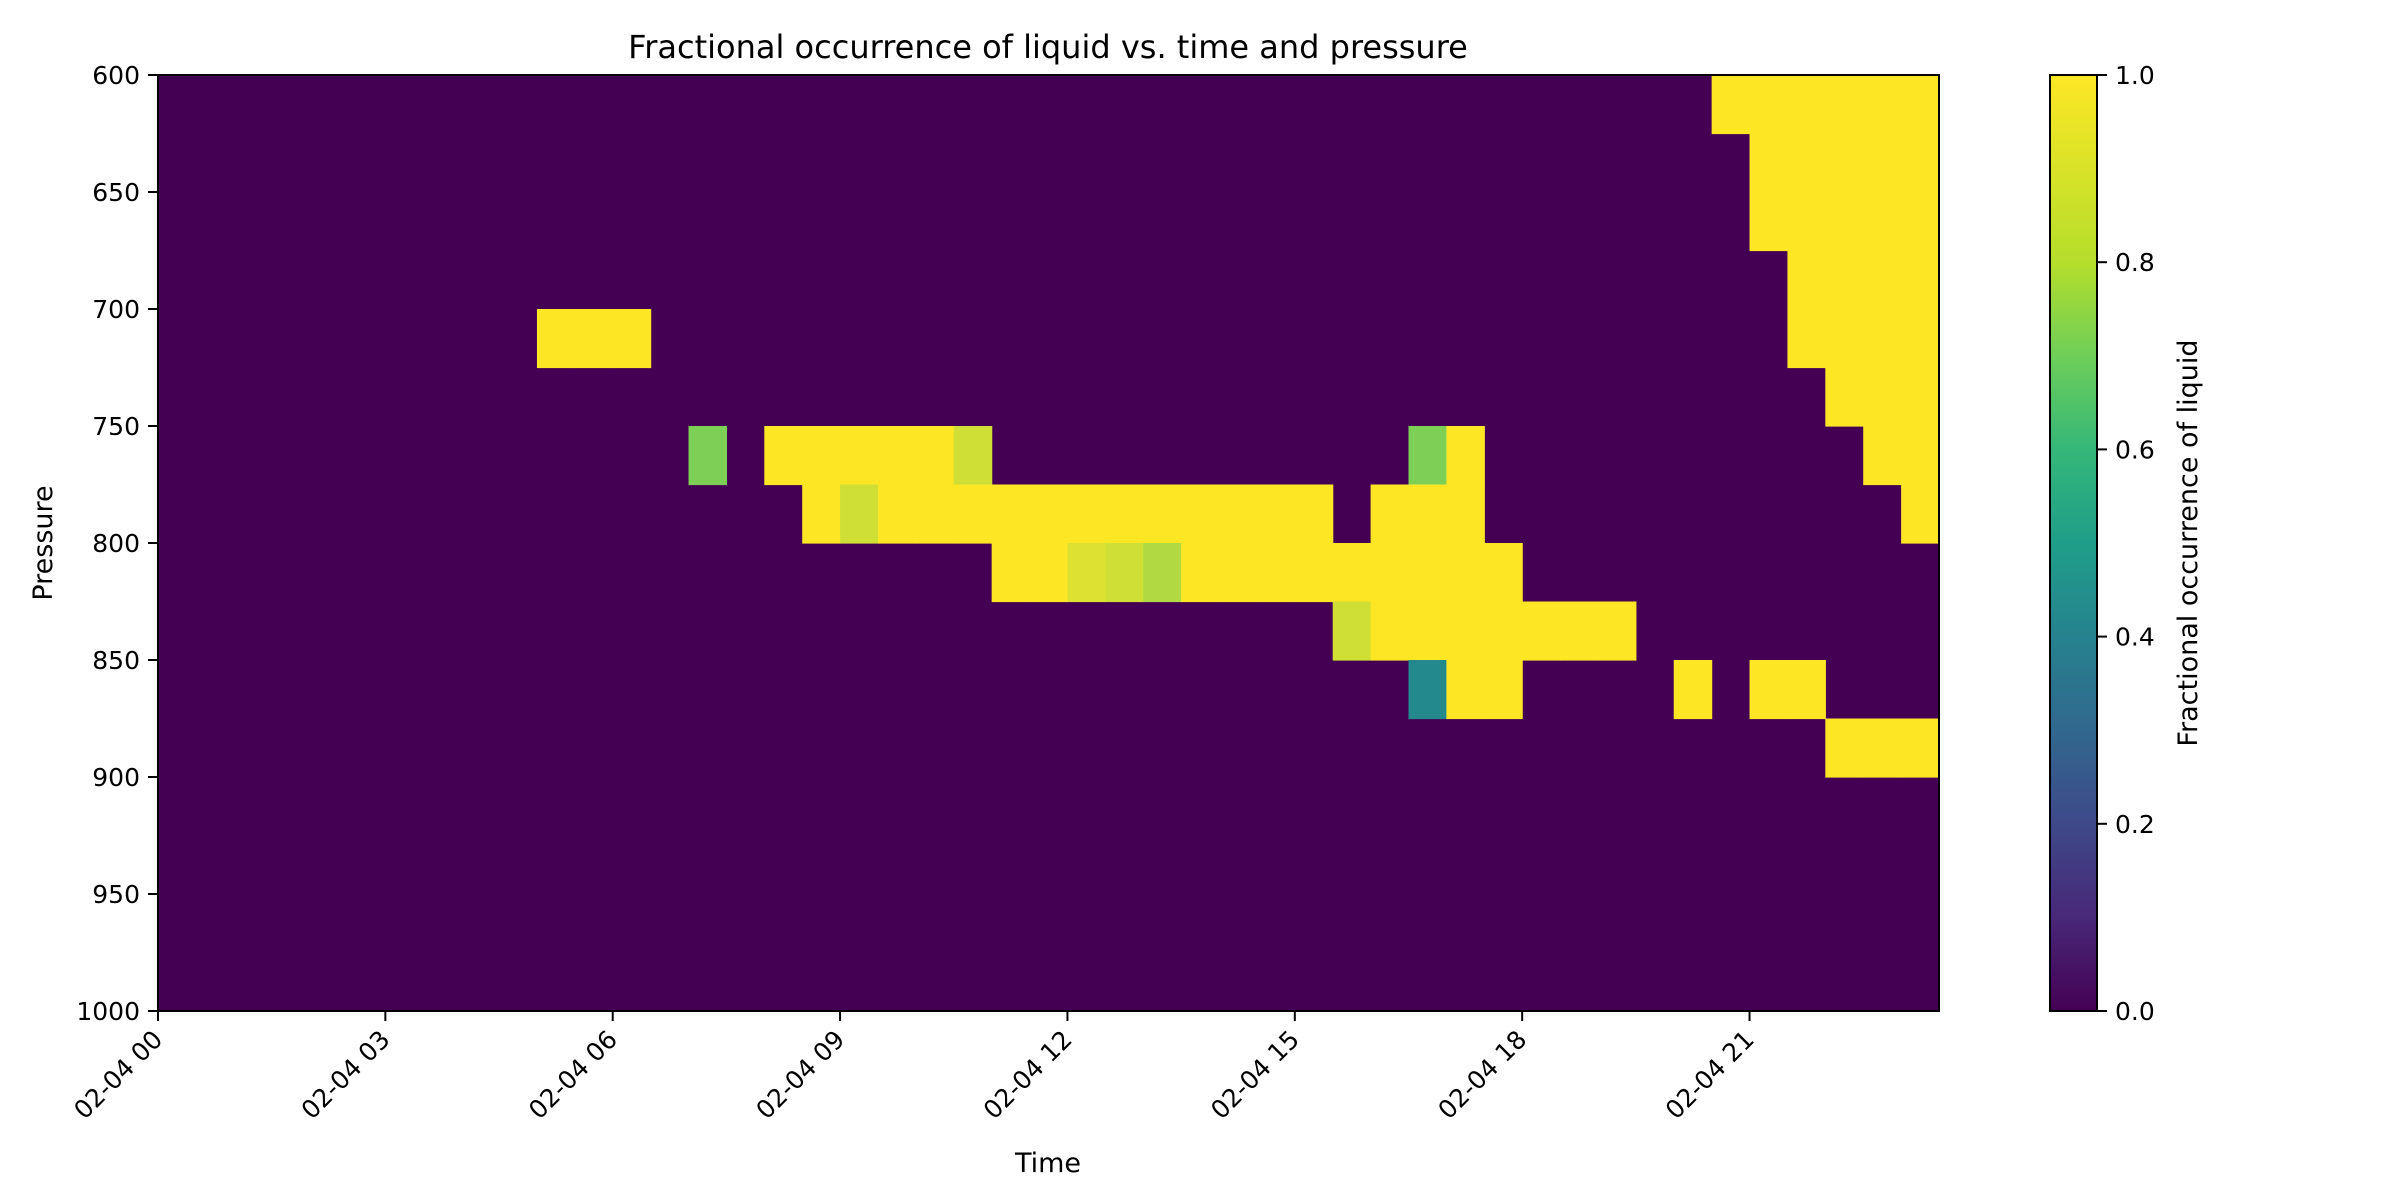  I want to click on x-tick-label: 02-04 12, so click(1028, 1075).